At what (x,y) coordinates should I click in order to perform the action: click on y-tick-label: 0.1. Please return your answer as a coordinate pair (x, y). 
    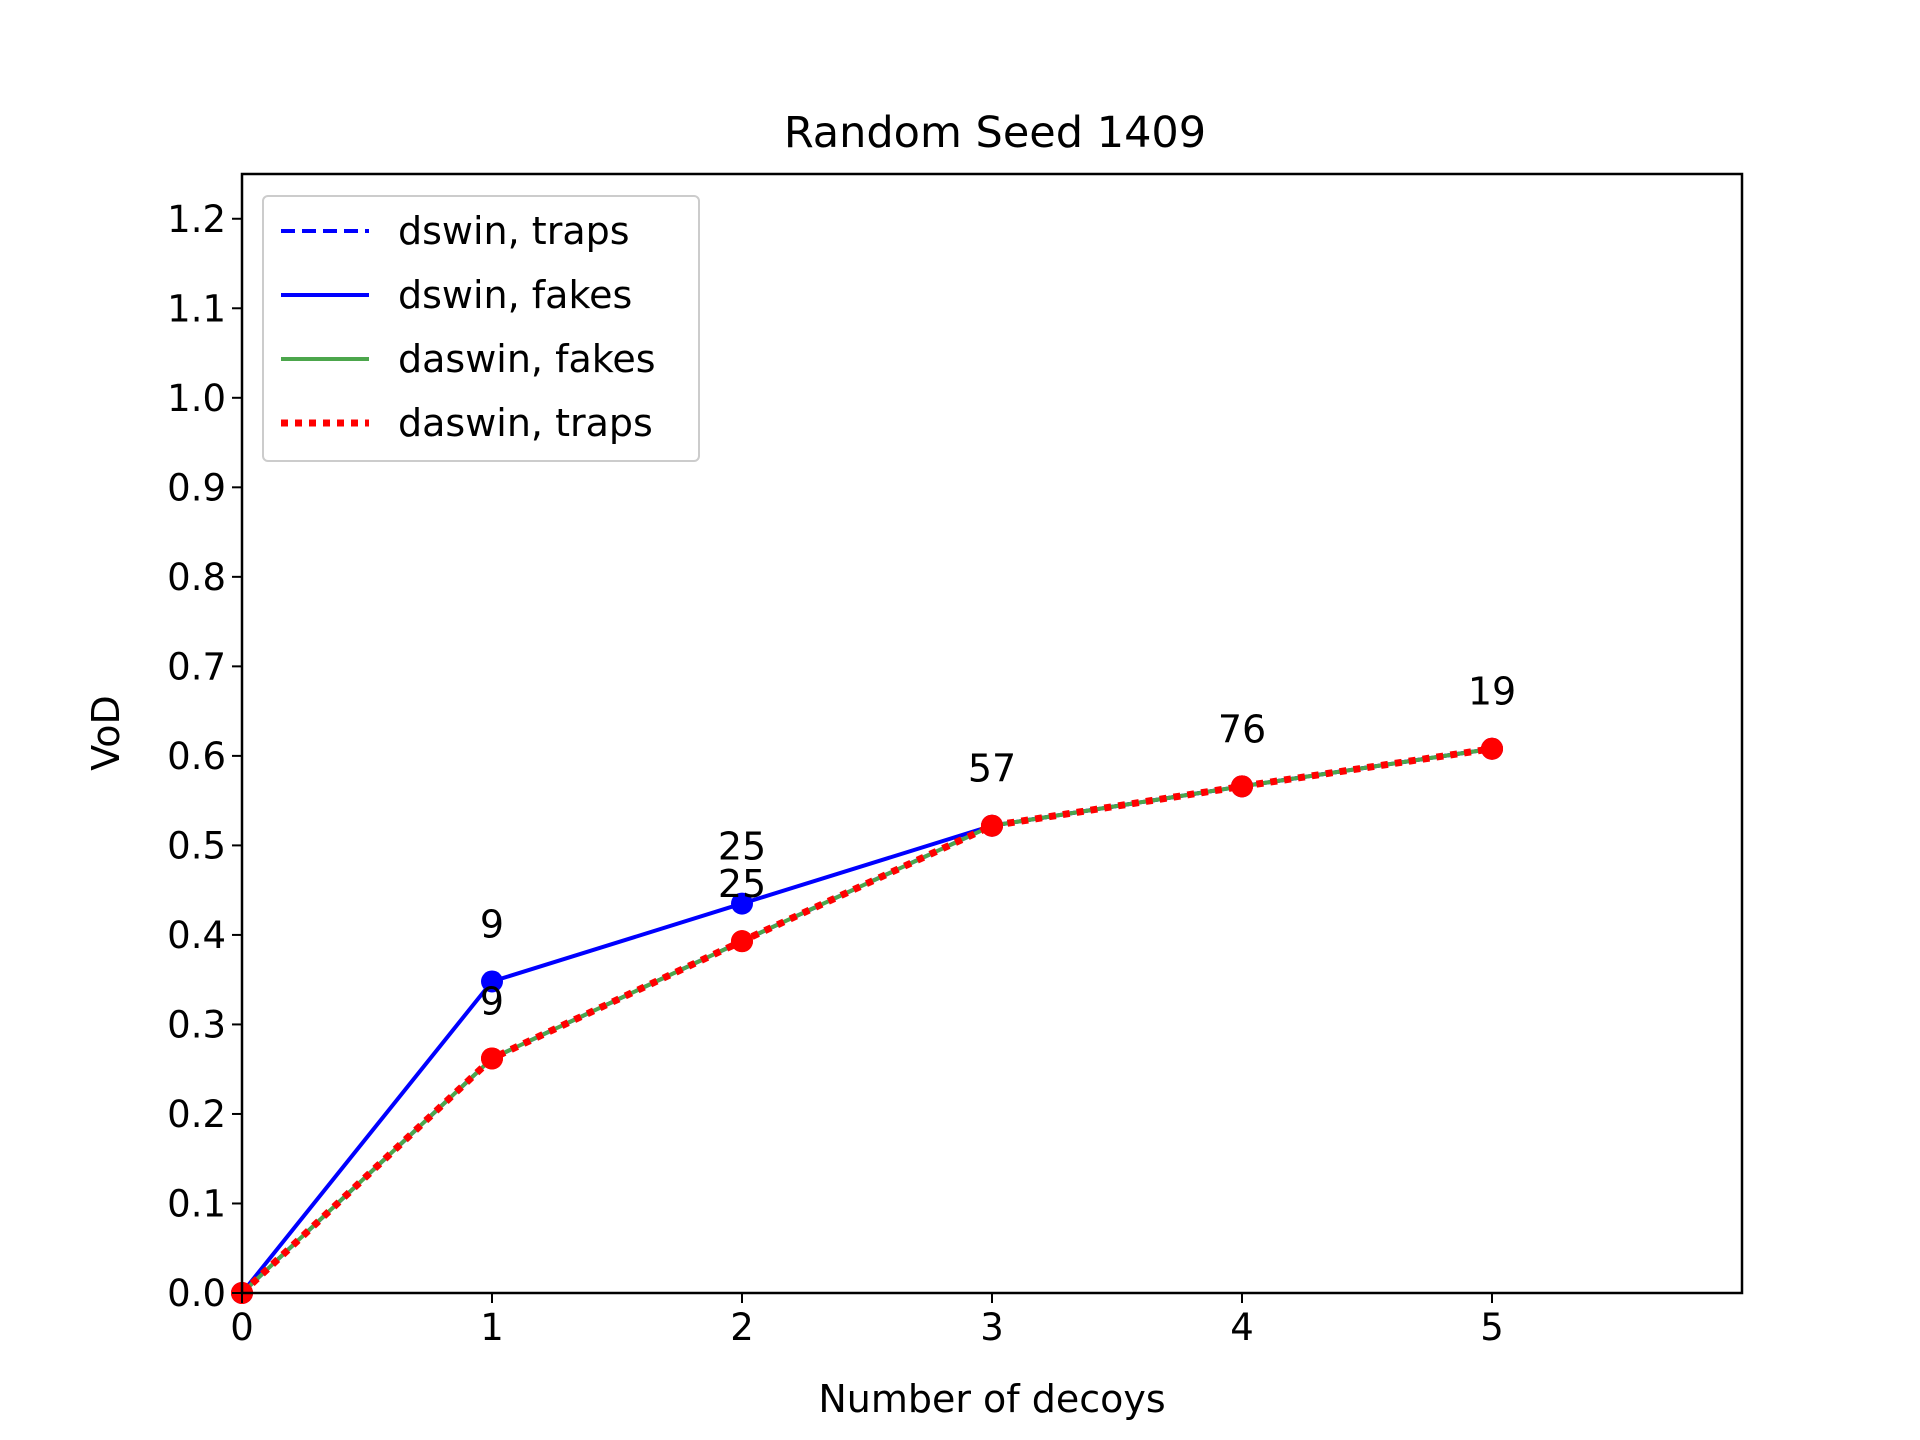
    Looking at the image, I should click on (196, 1203).